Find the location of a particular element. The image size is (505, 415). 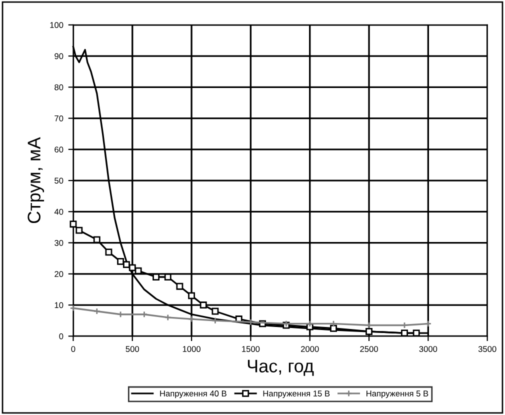

legend-label: Напруження 5 В is located at coordinates (397, 394).